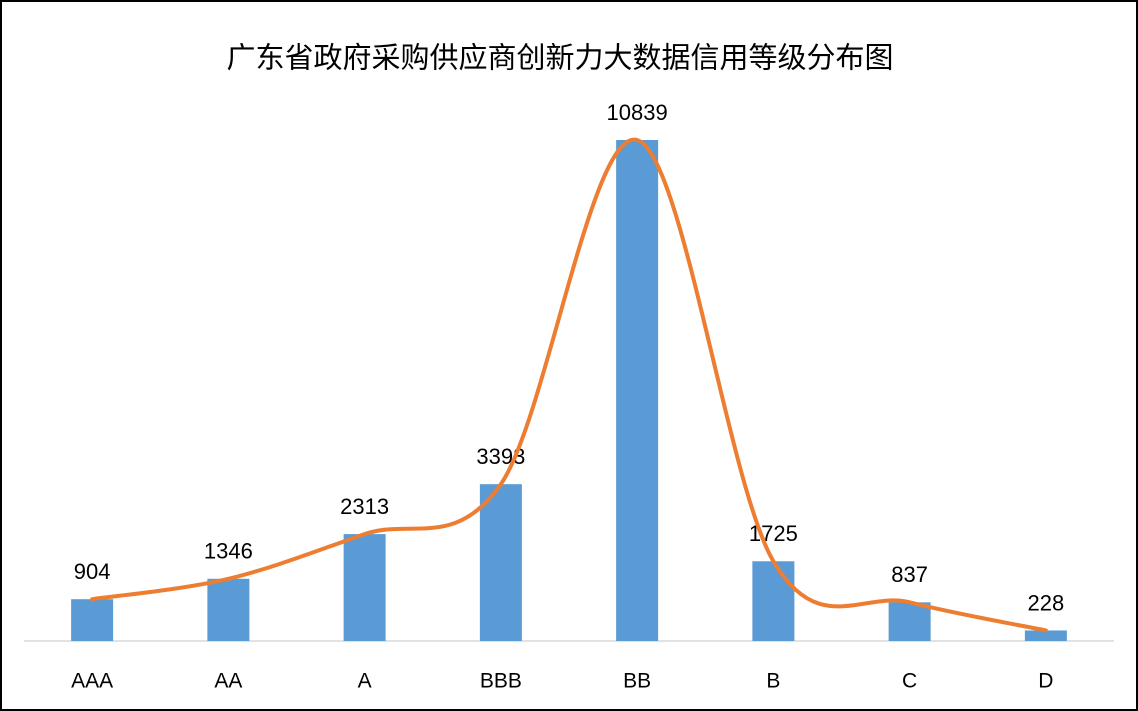  What do you see at coordinates (637, 112) in the screenshot?
I see `data-label: 10839` at bounding box center [637, 112].